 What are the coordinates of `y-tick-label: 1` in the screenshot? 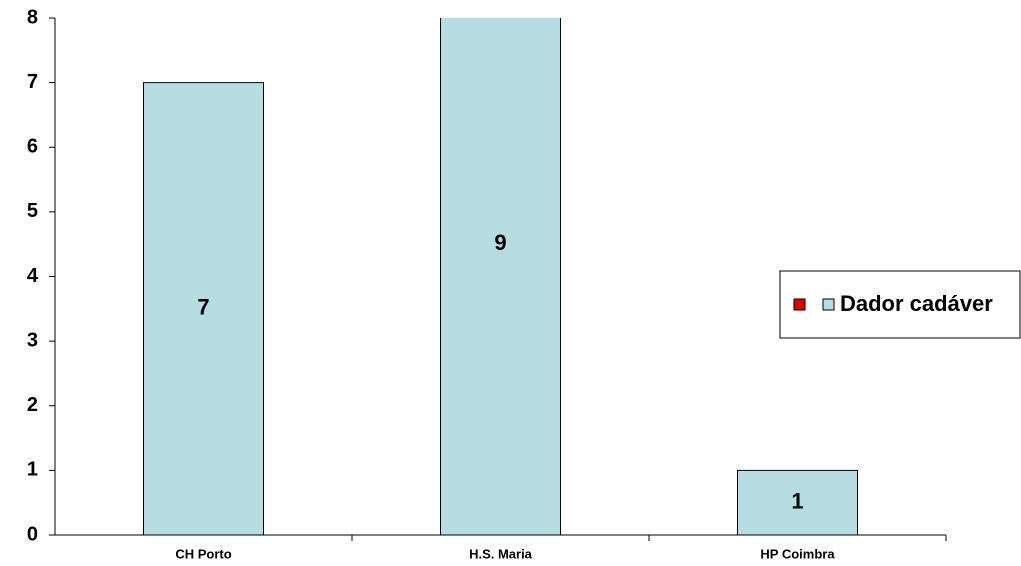 It's located at (32, 470).